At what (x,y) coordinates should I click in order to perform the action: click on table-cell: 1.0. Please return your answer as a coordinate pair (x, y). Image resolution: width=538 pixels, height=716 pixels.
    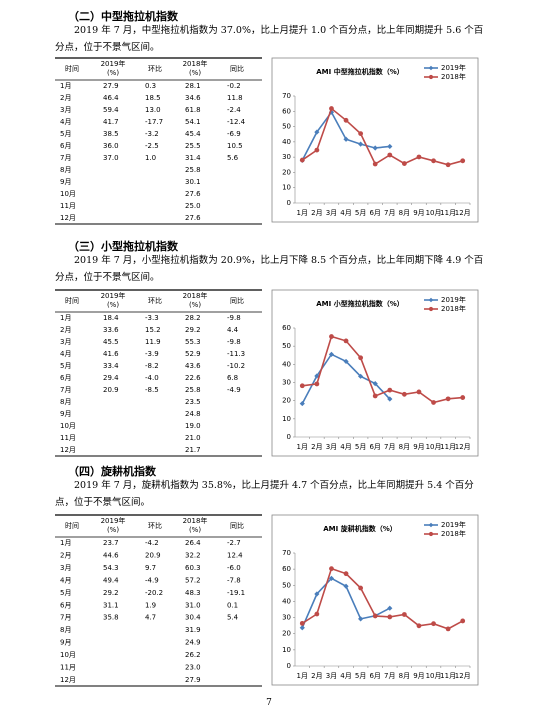
    Looking at the image, I should click on (150, 158).